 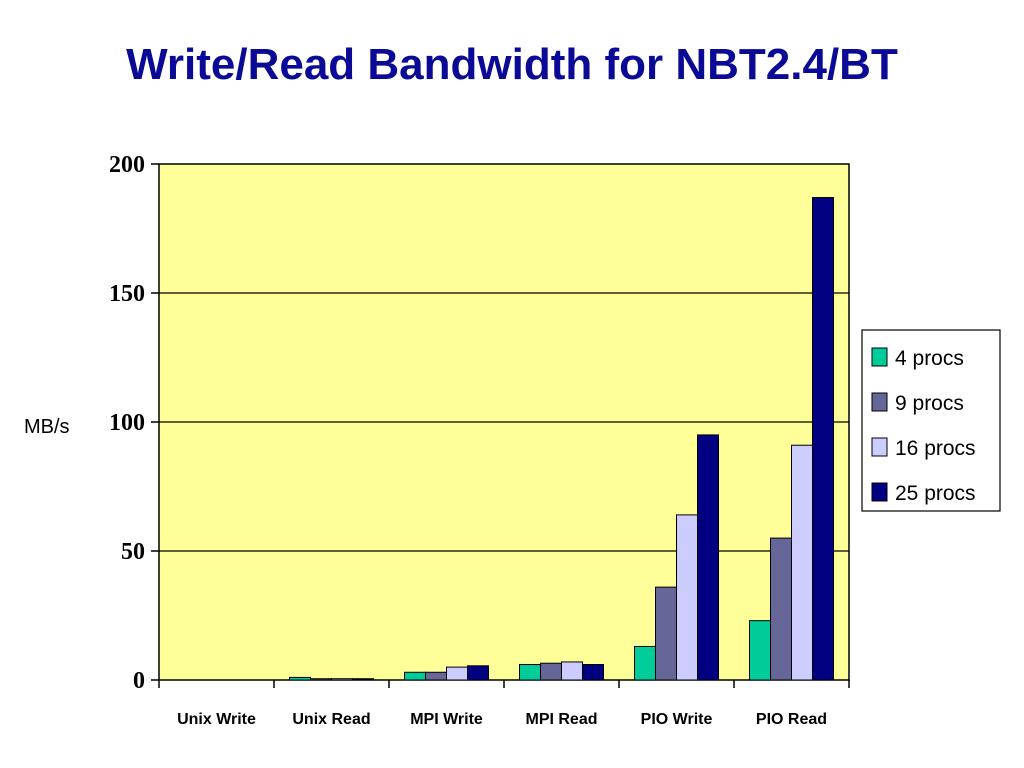 I want to click on legend-label: 16 procs, so click(x=935, y=448).